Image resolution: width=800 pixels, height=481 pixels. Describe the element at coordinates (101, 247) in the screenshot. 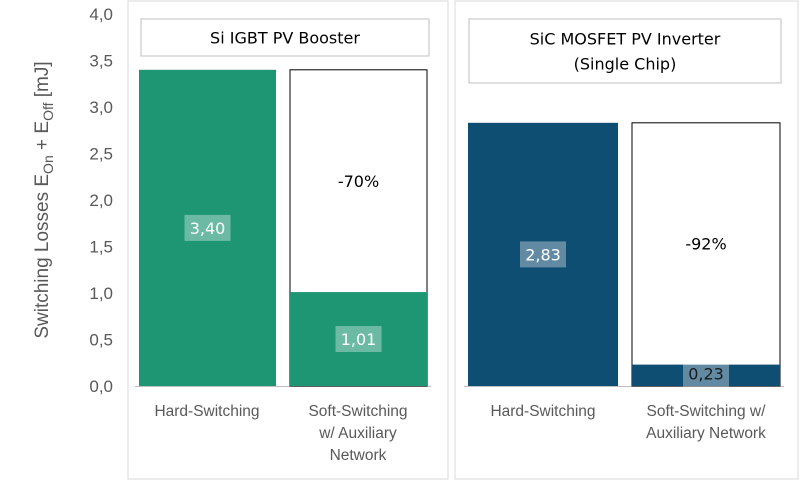

I see `y-tick-label: 1,5` at that location.